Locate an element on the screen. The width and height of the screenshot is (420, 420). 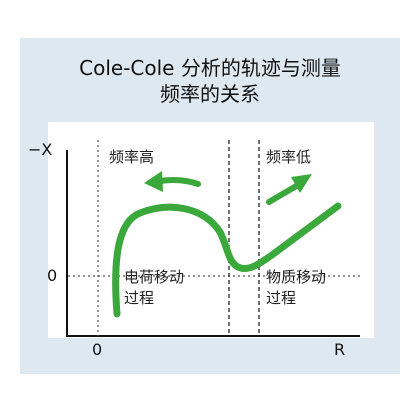
high-frequency-arrow-shaft is located at coordinates (179, 182).